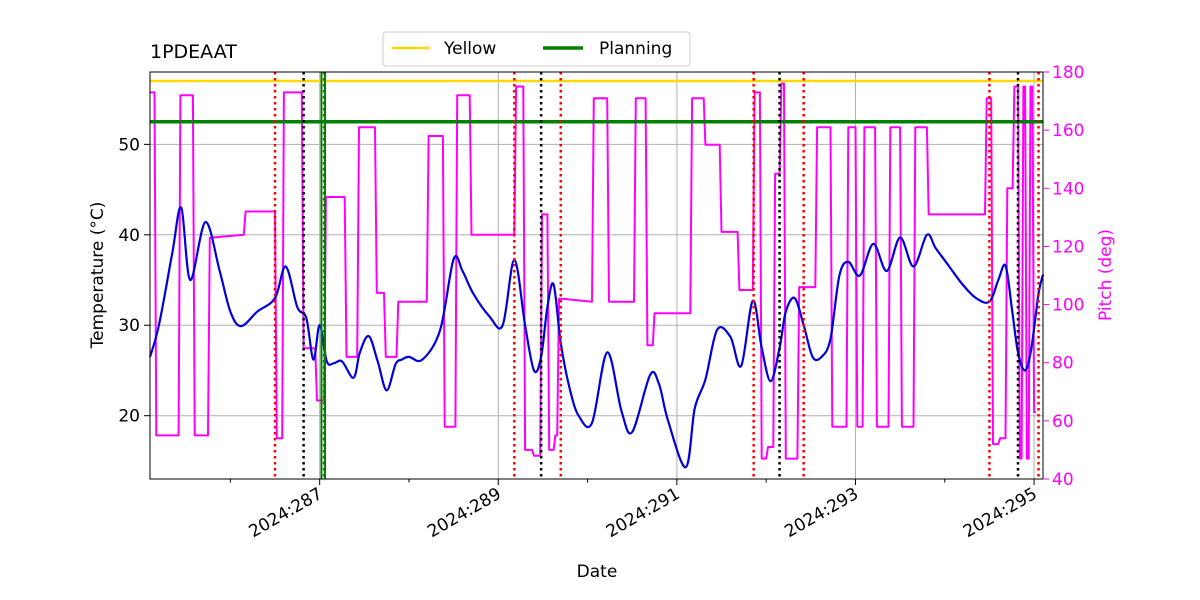 This screenshot has height=600, width=1200. What do you see at coordinates (596, 101) in the screenshot?
I see `limit-lines` at bounding box center [596, 101].